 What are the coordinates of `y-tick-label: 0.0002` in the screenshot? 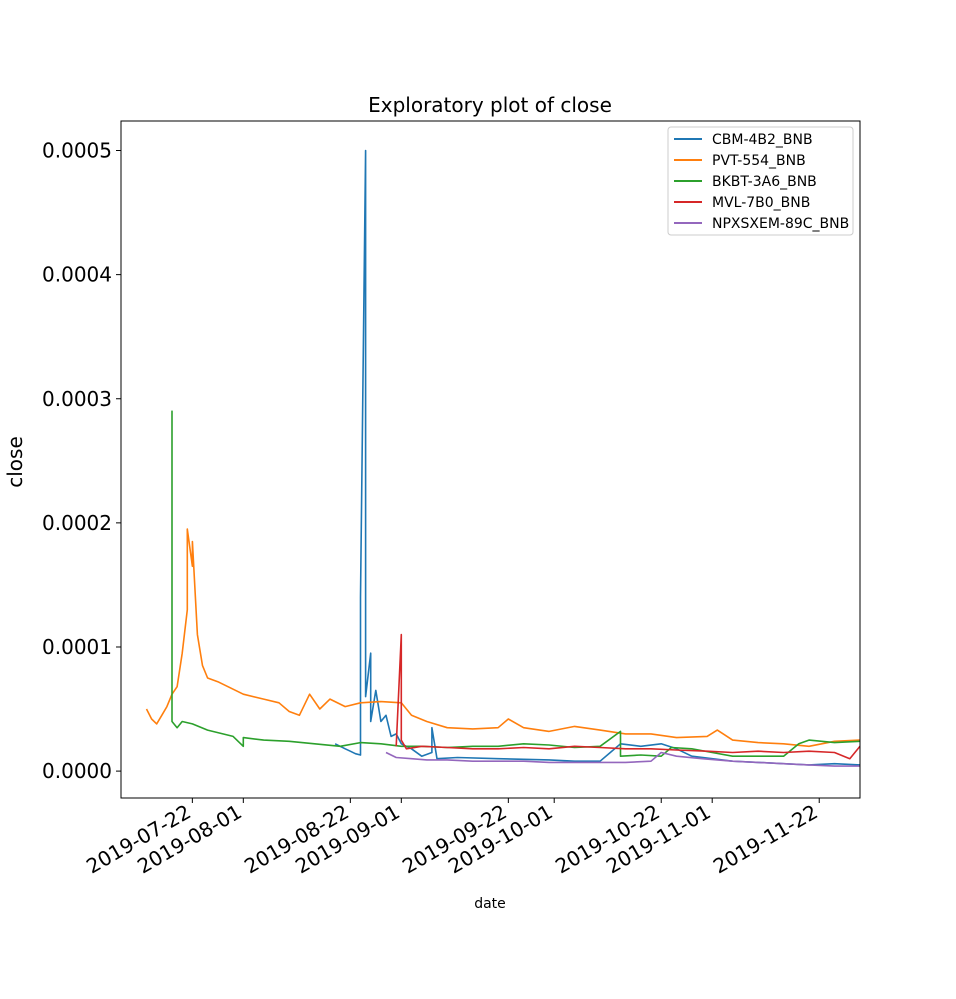 It's located at (77, 523).